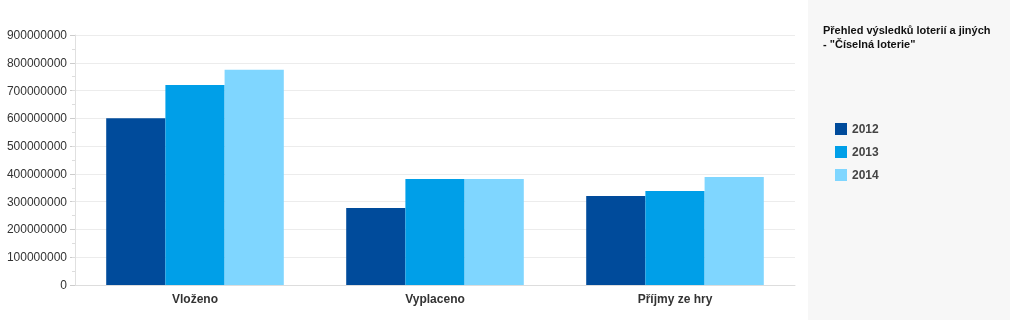  What do you see at coordinates (37, 257) in the screenshot?
I see `y-tick-label: 100000000` at bounding box center [37, 257].